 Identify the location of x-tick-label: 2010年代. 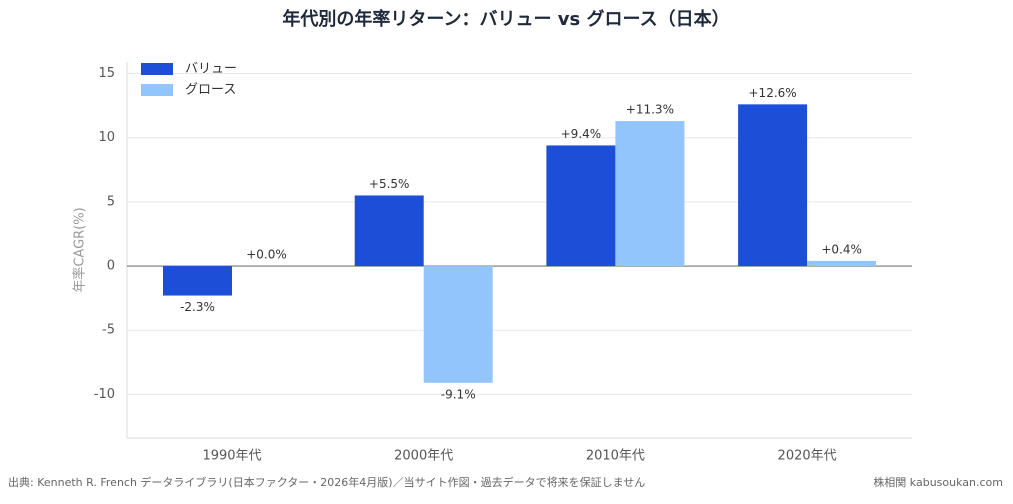
(615, 456).